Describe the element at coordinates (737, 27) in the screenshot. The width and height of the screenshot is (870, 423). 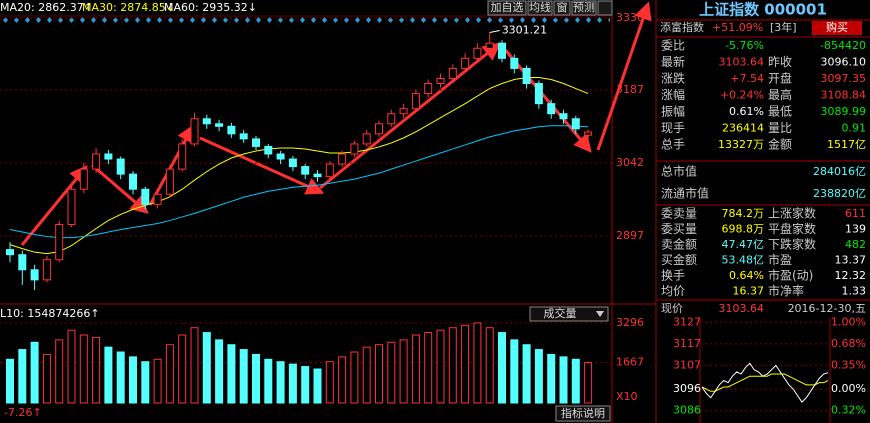
I see `fund-value: +51.09%` at that location.